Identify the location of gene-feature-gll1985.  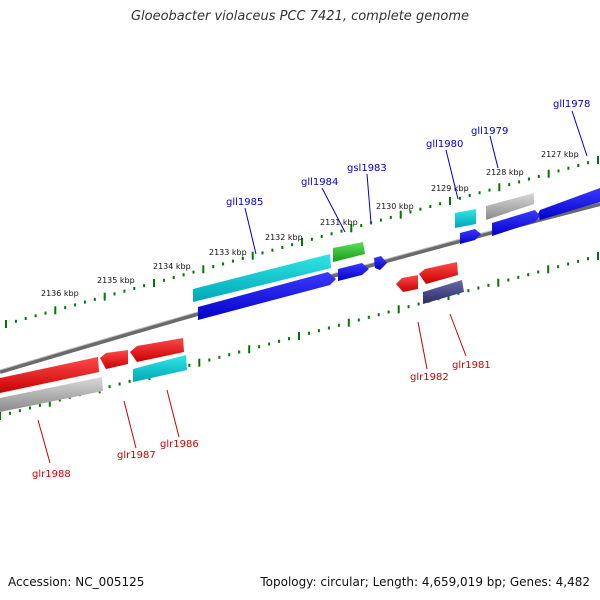
(267, 296).